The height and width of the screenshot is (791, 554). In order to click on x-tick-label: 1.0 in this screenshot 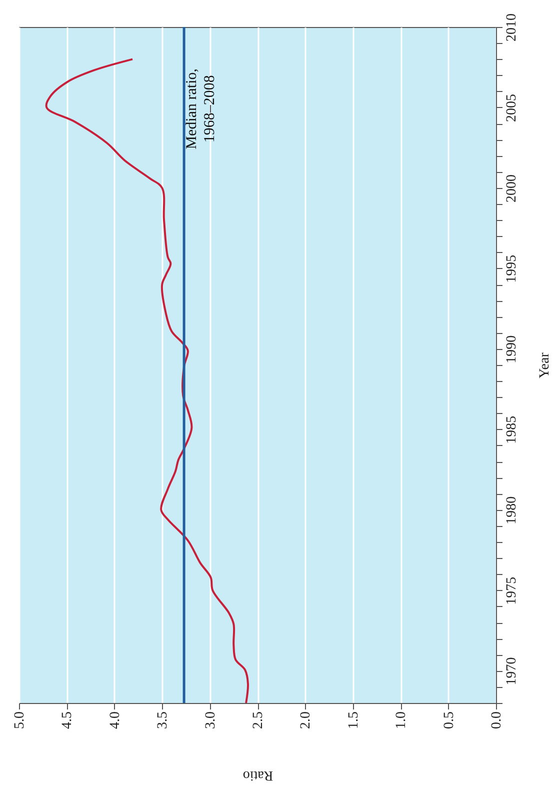, I will do `click(402, 720)`.